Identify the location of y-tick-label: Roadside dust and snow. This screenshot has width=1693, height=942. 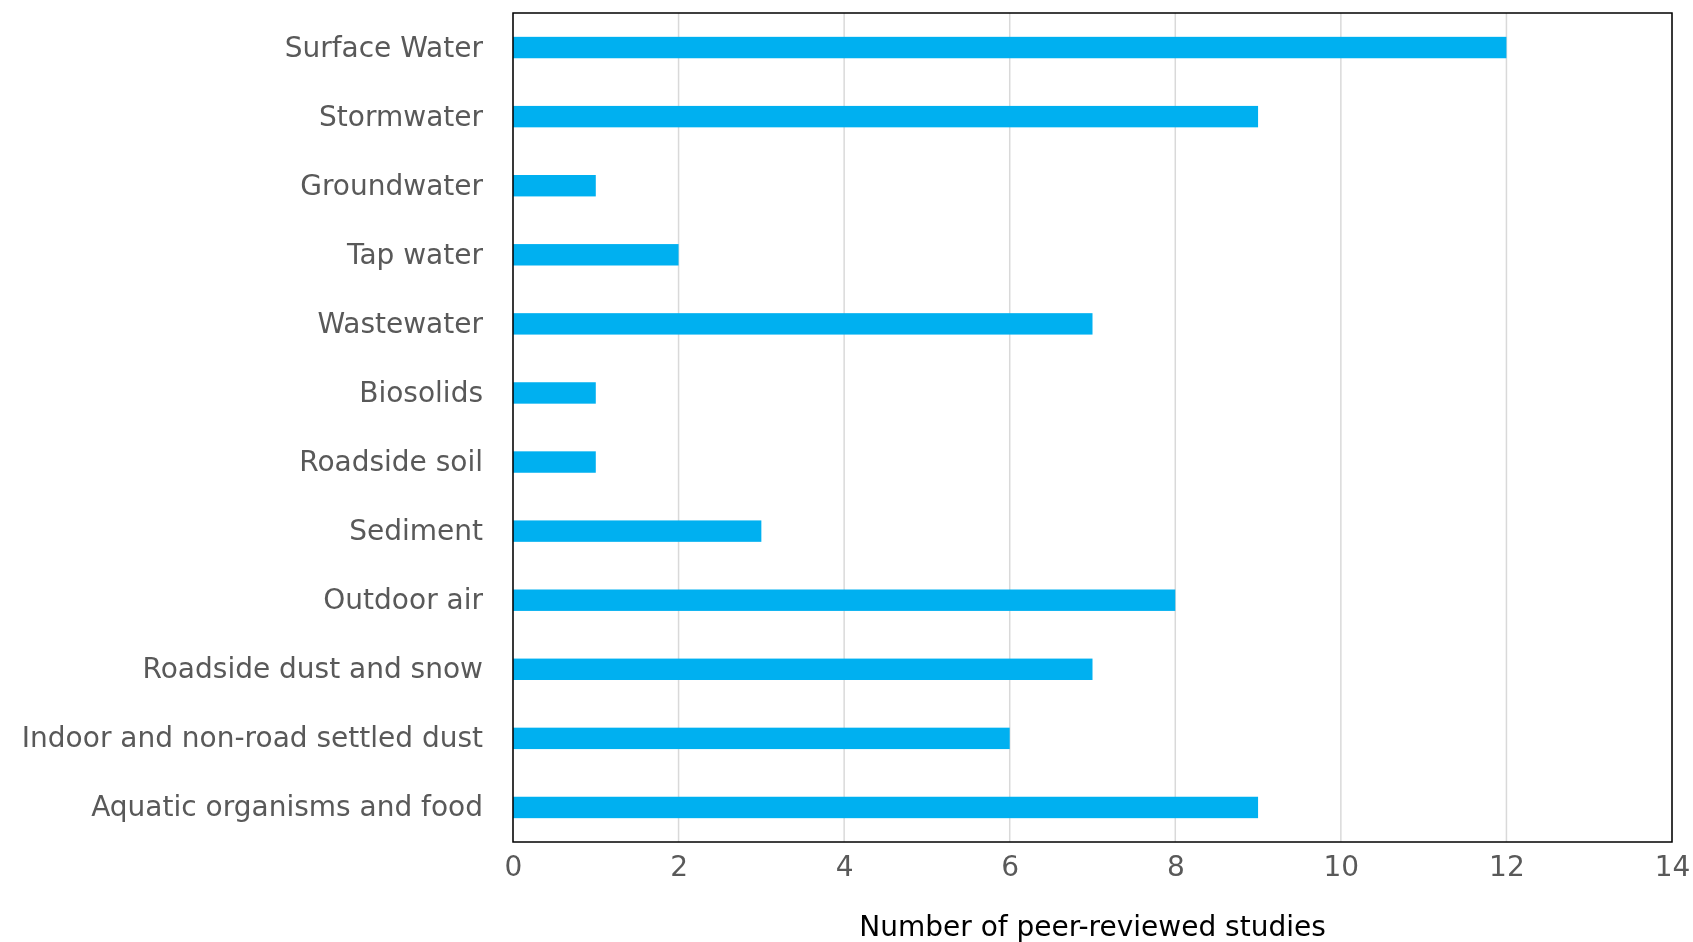
(312, 669).